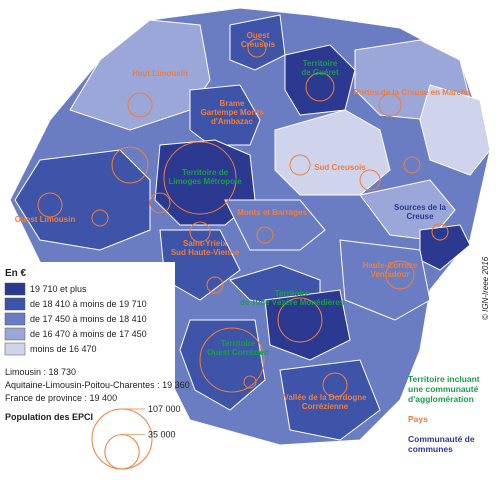  I want to click on key-label: Pays, so click(418, 419).